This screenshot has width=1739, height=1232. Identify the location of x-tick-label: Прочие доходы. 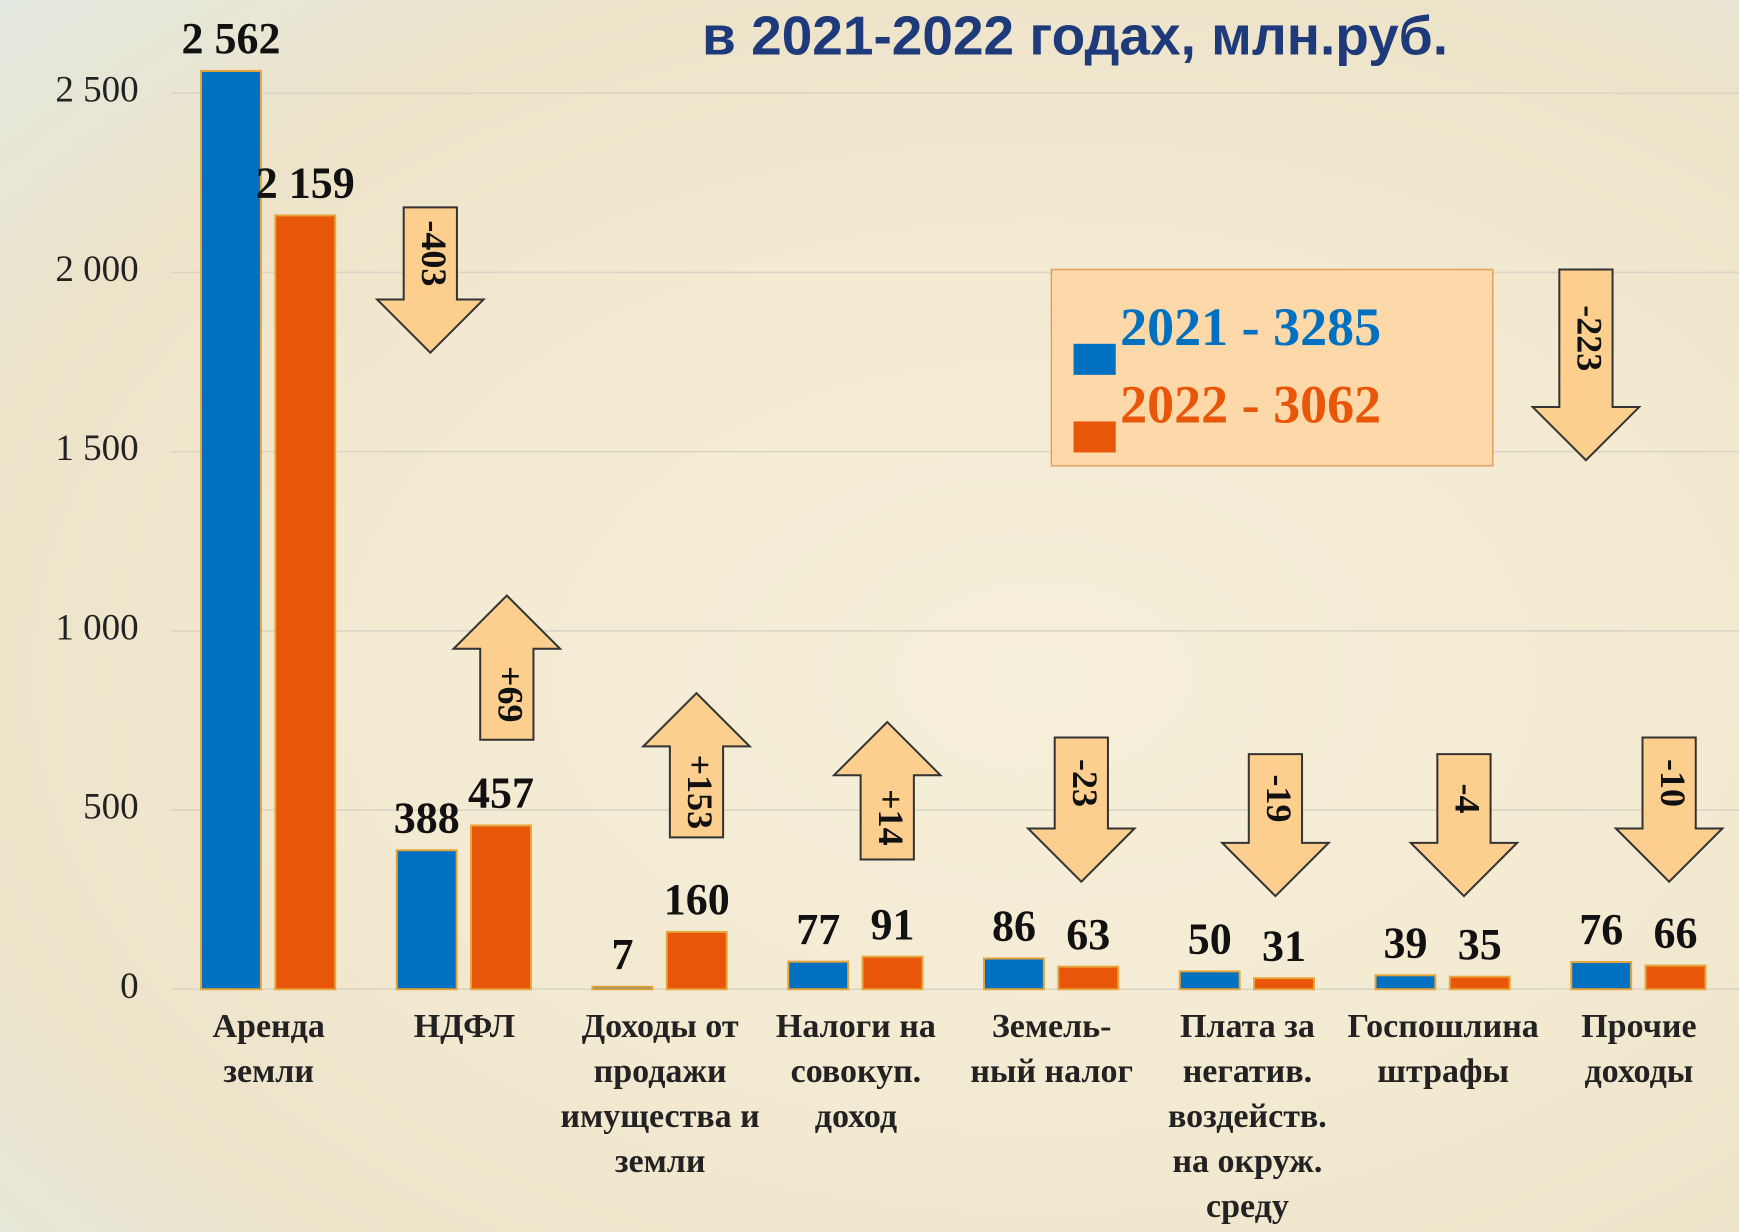
(1639, 1048).